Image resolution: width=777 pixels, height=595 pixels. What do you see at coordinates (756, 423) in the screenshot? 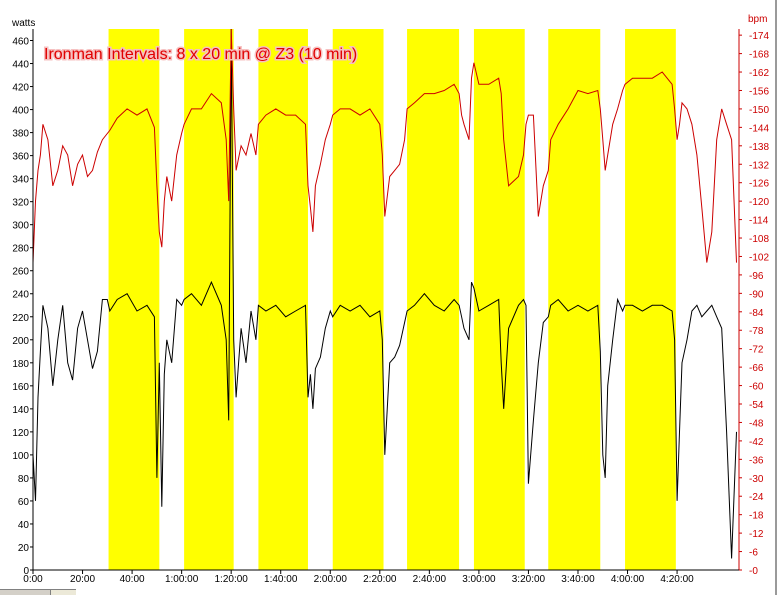
I see `right-tick-label: -48` at bounding box center [756, 423].